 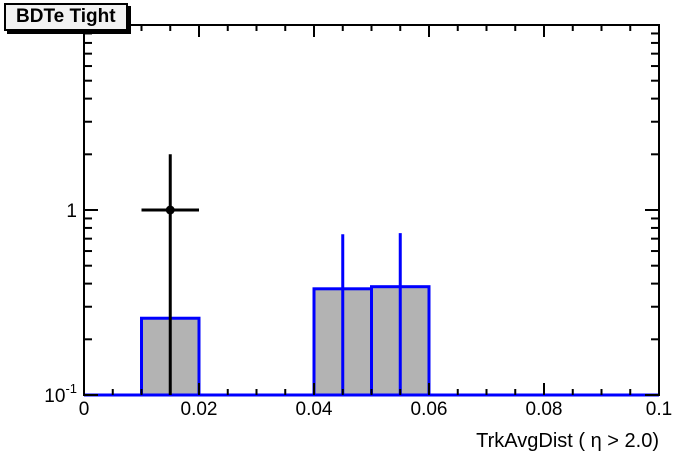 What do you see at coordinates (199, 409) in the screenshot?
I see `x-tick-label: 0.02` at bounding box center [199, 409].